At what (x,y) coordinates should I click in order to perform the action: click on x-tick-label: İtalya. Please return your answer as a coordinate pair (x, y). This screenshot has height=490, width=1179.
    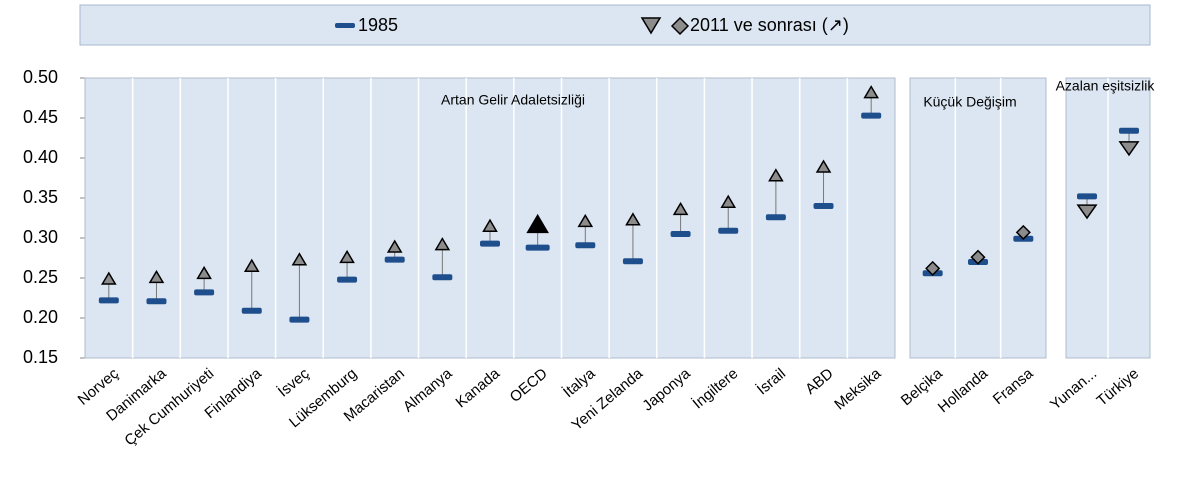
    Looking at the image, I should click on (579, 382).